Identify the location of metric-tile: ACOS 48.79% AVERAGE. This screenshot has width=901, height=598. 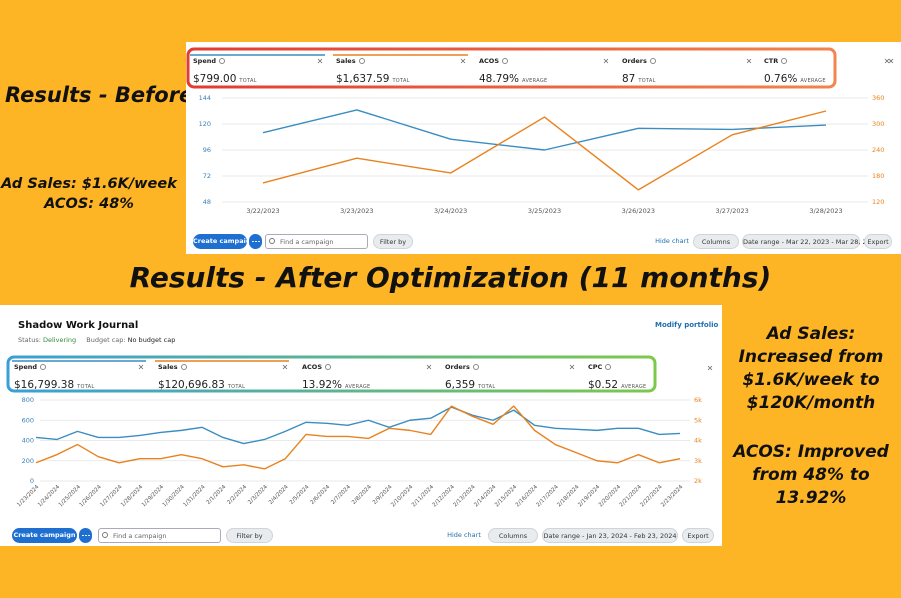
(545, 71).